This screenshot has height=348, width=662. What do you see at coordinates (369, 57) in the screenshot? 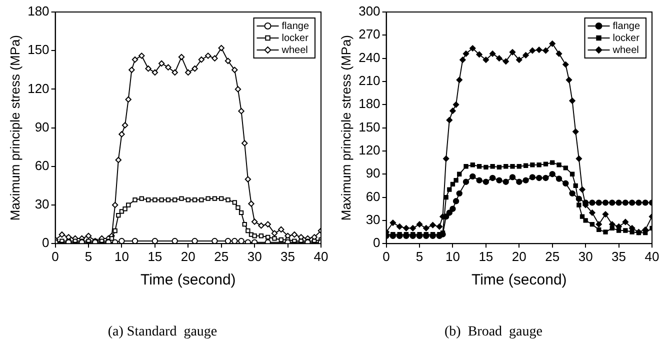
I see `y-tick-label: 240` at bounding box center [369, 57].